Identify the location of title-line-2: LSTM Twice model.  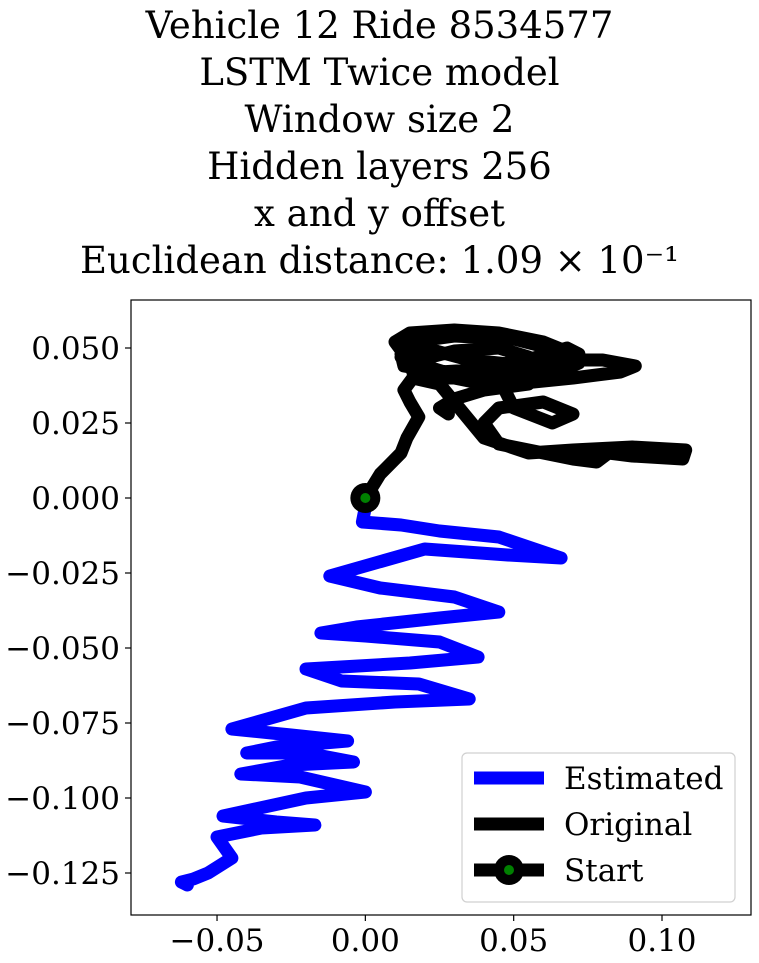
(379, 72).